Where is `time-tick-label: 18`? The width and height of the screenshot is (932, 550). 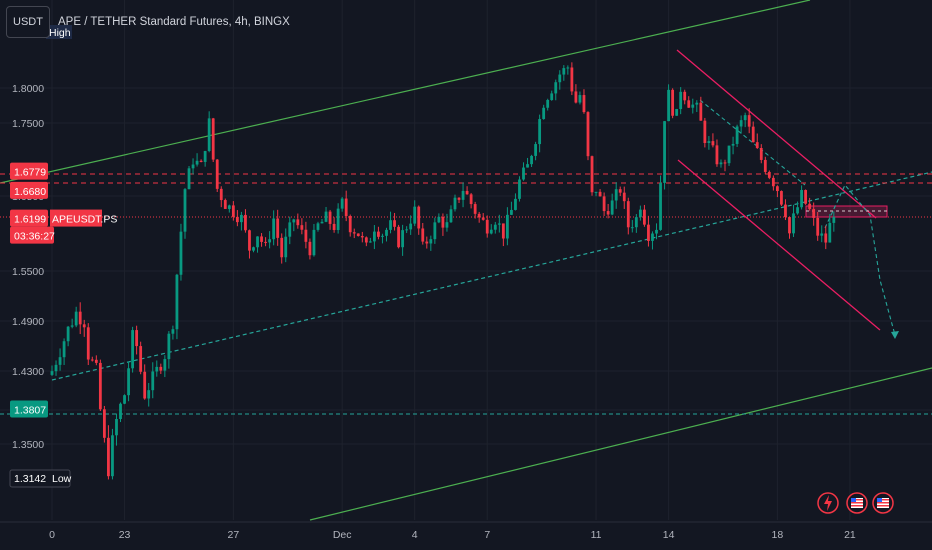 time-tick-label: 18 is located at coordinates (778, 535).